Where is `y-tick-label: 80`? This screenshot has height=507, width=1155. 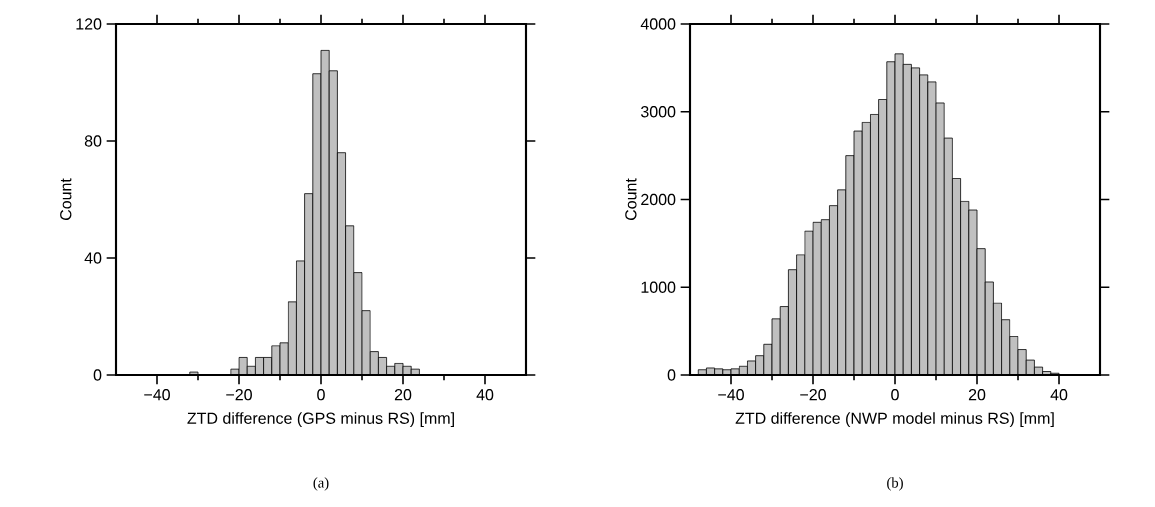
y-tick-label: 80 is located at coordinates (93, 141).